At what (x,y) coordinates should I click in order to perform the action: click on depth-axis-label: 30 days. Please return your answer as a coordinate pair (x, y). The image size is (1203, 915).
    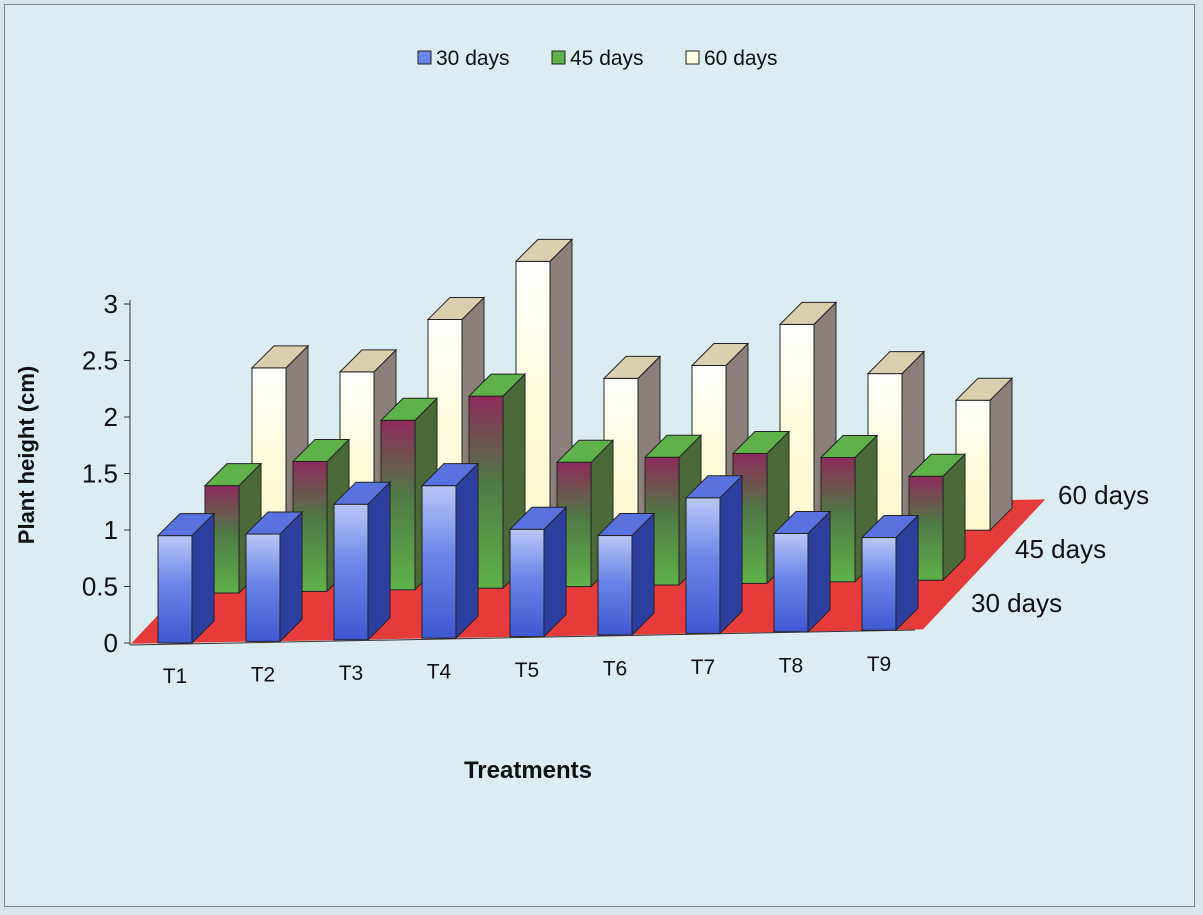
    Looking at the image, I should click on (1016, 603).